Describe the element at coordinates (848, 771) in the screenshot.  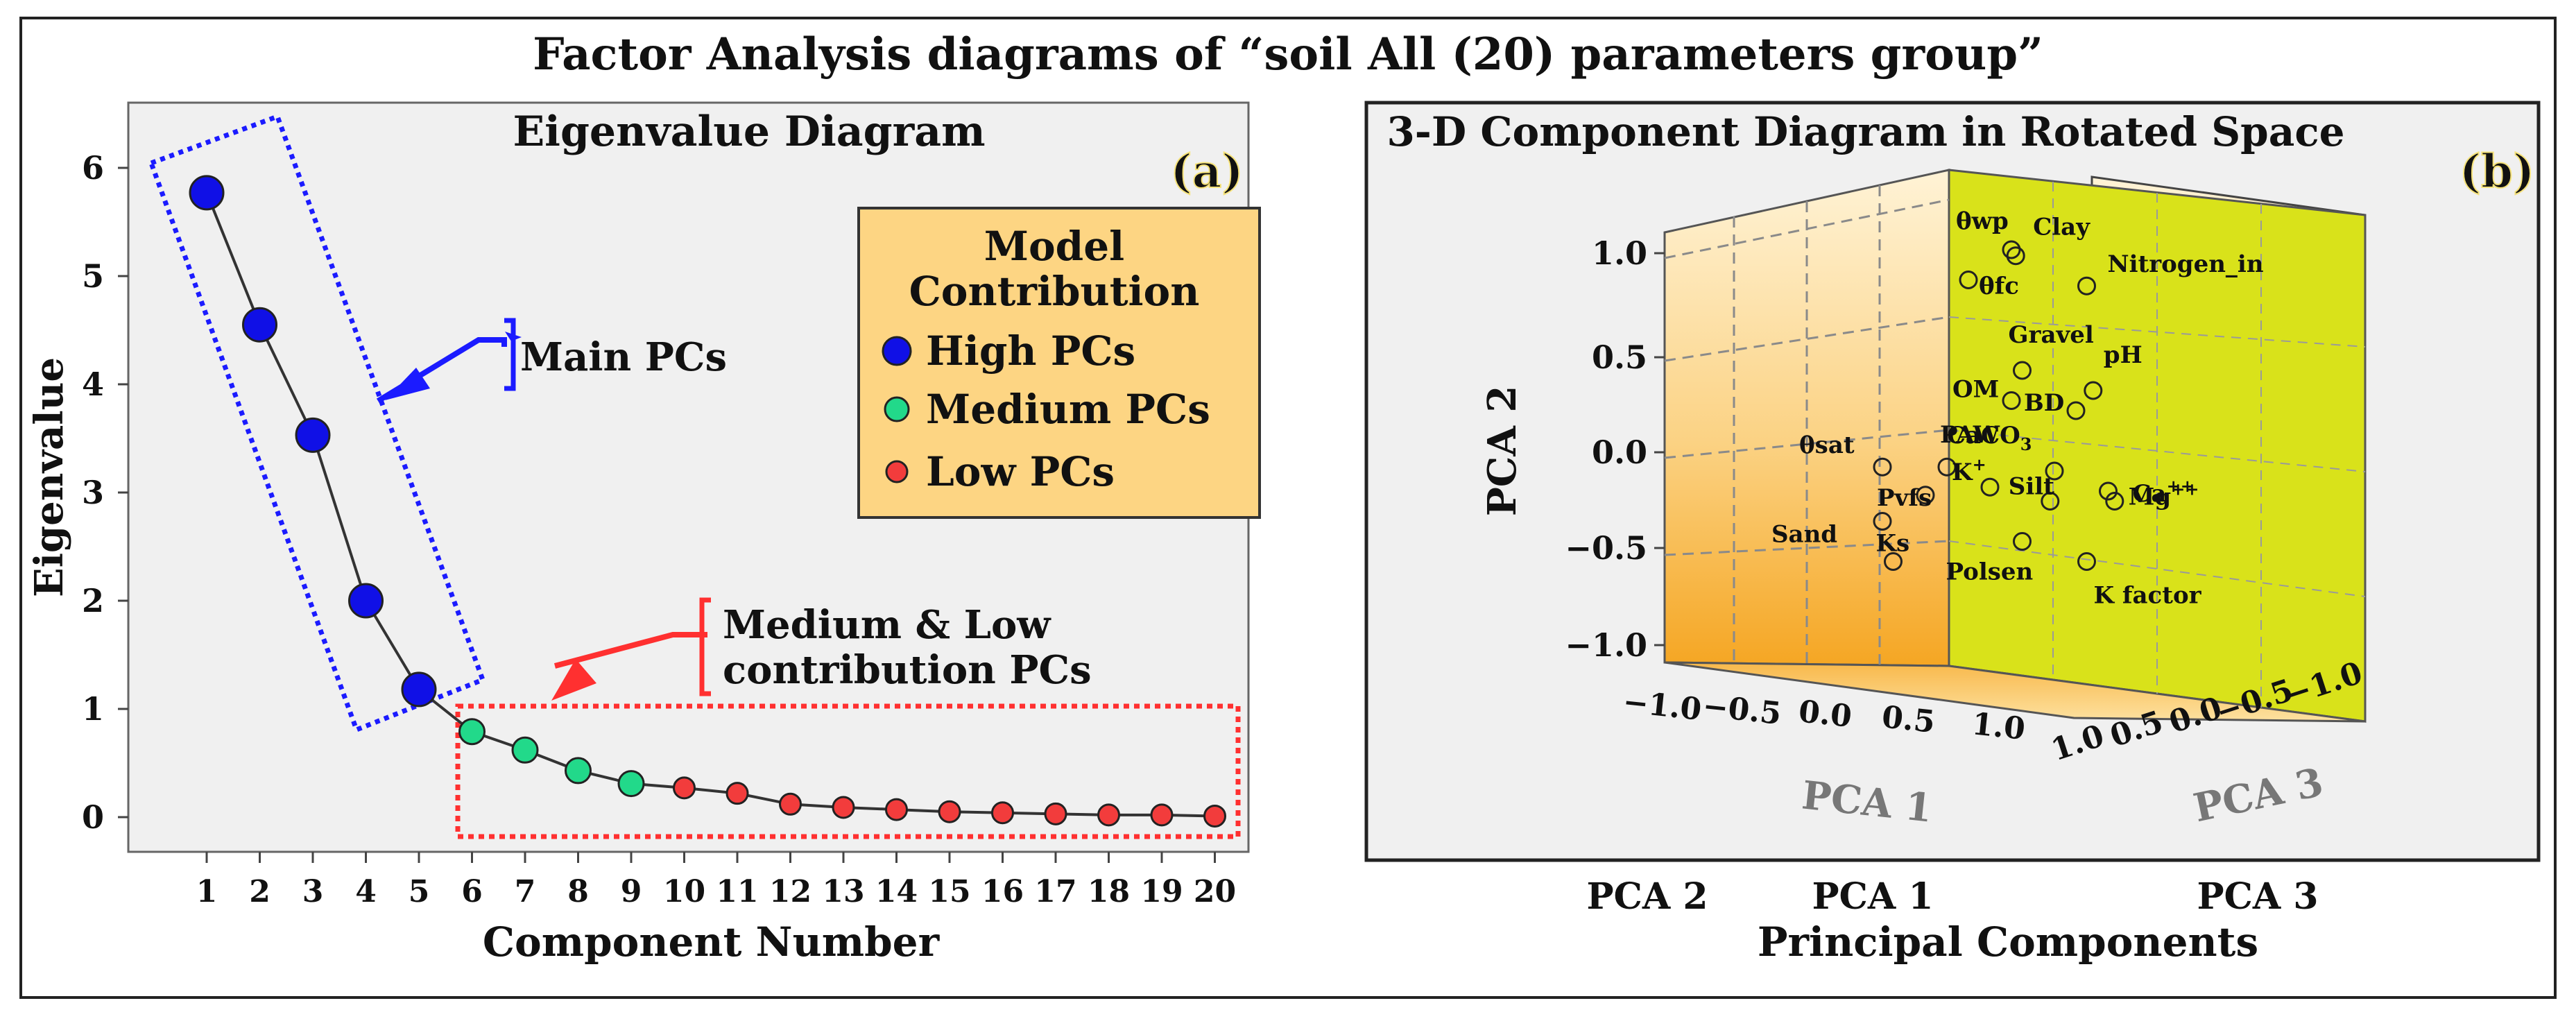
I see `medium-low-pcs-highlight-box` at that location.